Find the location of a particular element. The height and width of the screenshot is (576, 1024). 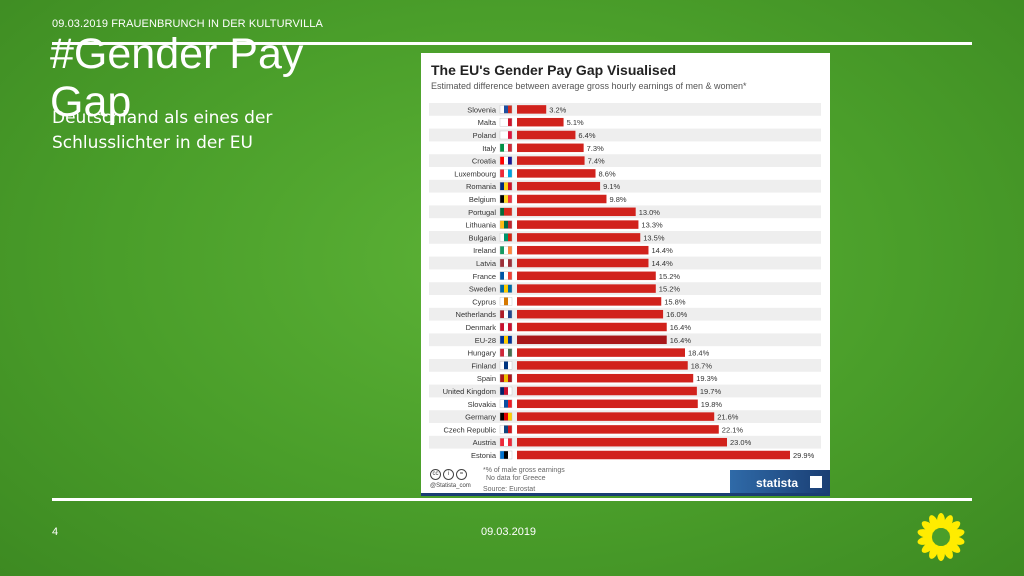

value-label: 23.0% is located at coordinates (741, 442).